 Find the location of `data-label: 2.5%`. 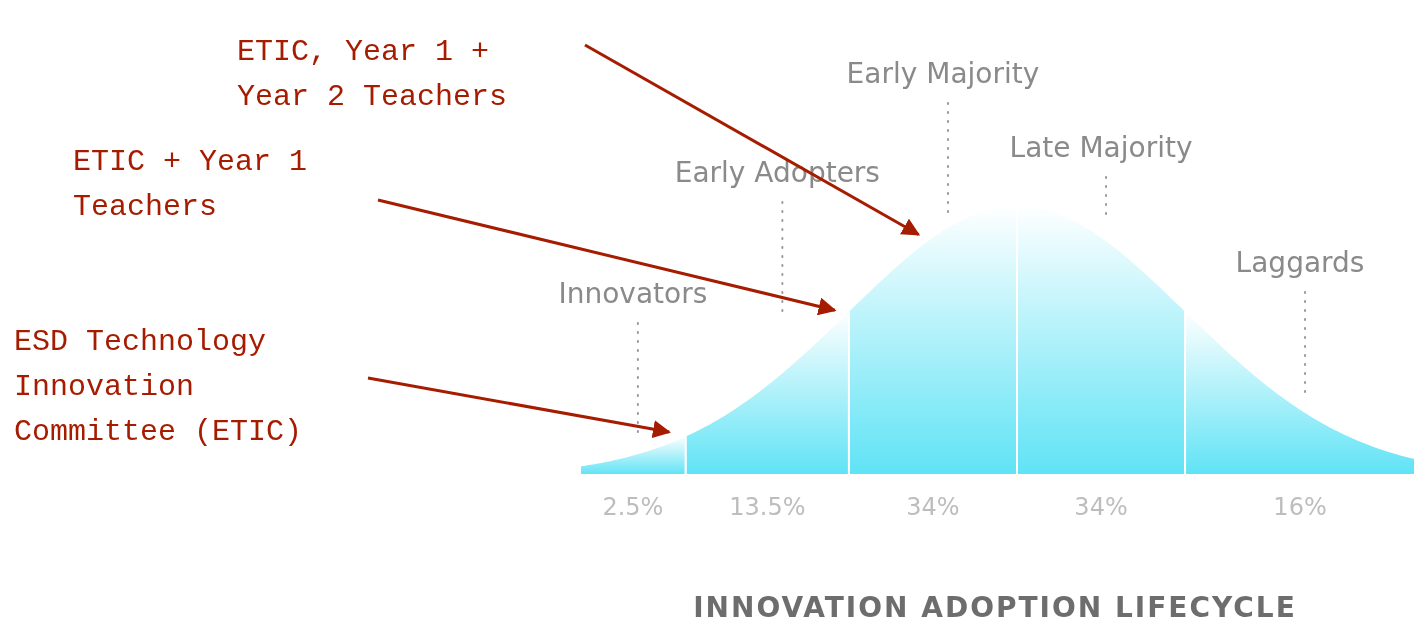

data-label: 2.5% is located at coordinates (633, 507).